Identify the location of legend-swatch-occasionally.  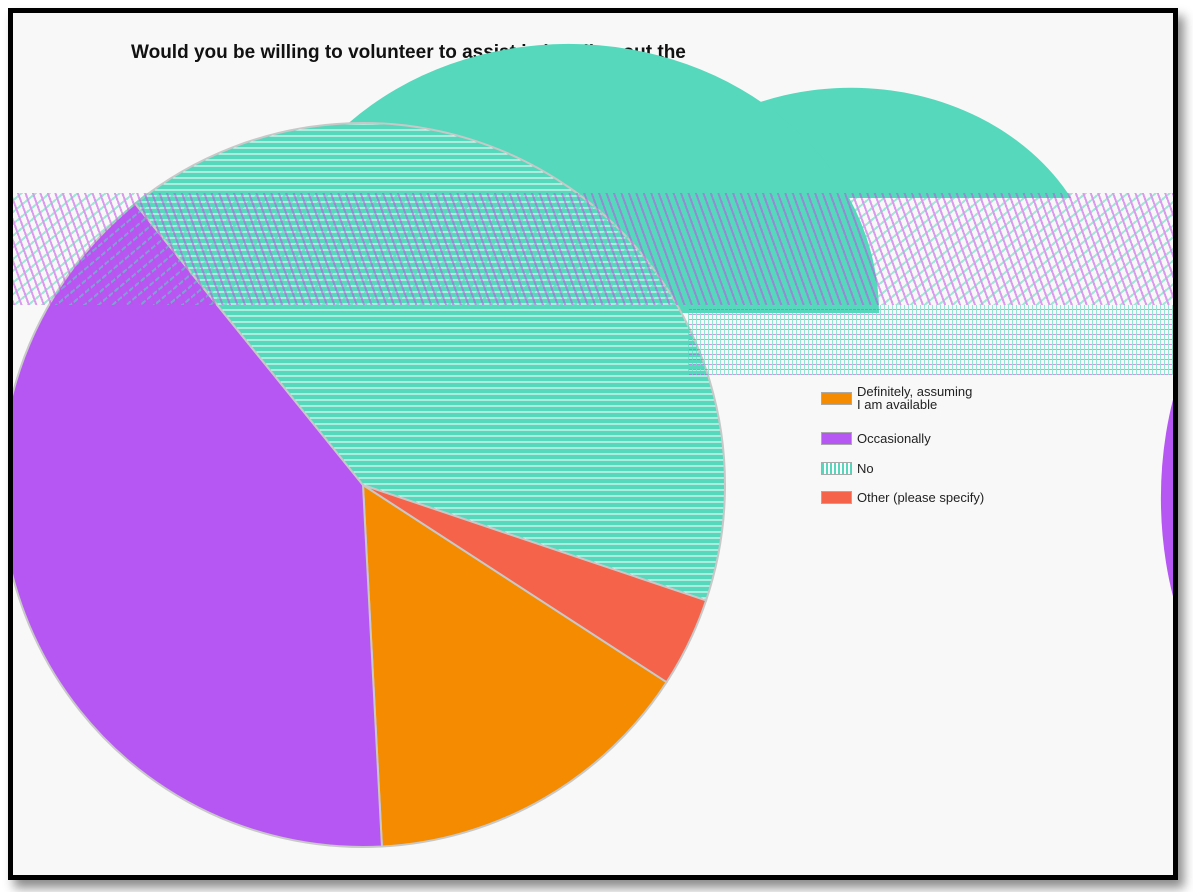
(836, 438).